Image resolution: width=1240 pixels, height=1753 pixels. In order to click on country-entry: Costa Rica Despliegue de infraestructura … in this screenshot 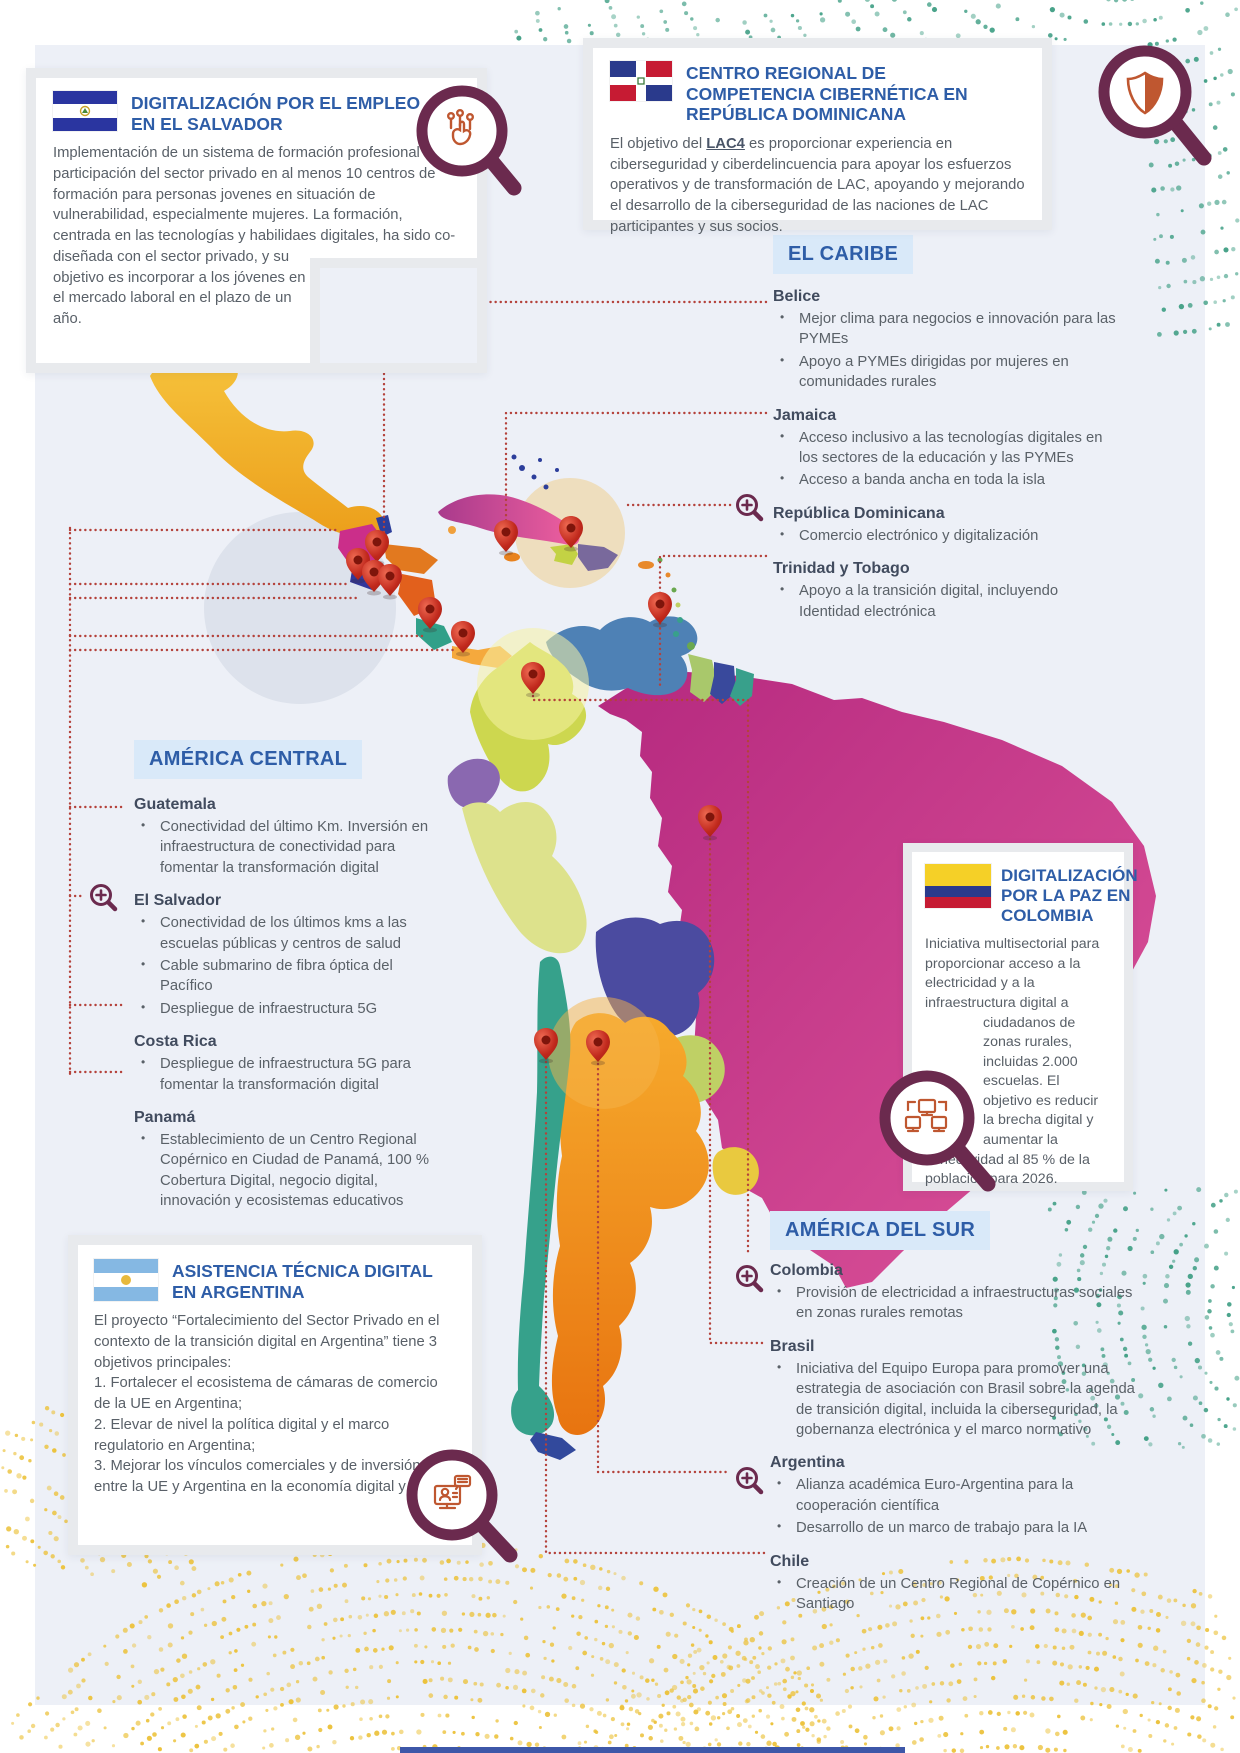, I will do `click(290, 1064)`.